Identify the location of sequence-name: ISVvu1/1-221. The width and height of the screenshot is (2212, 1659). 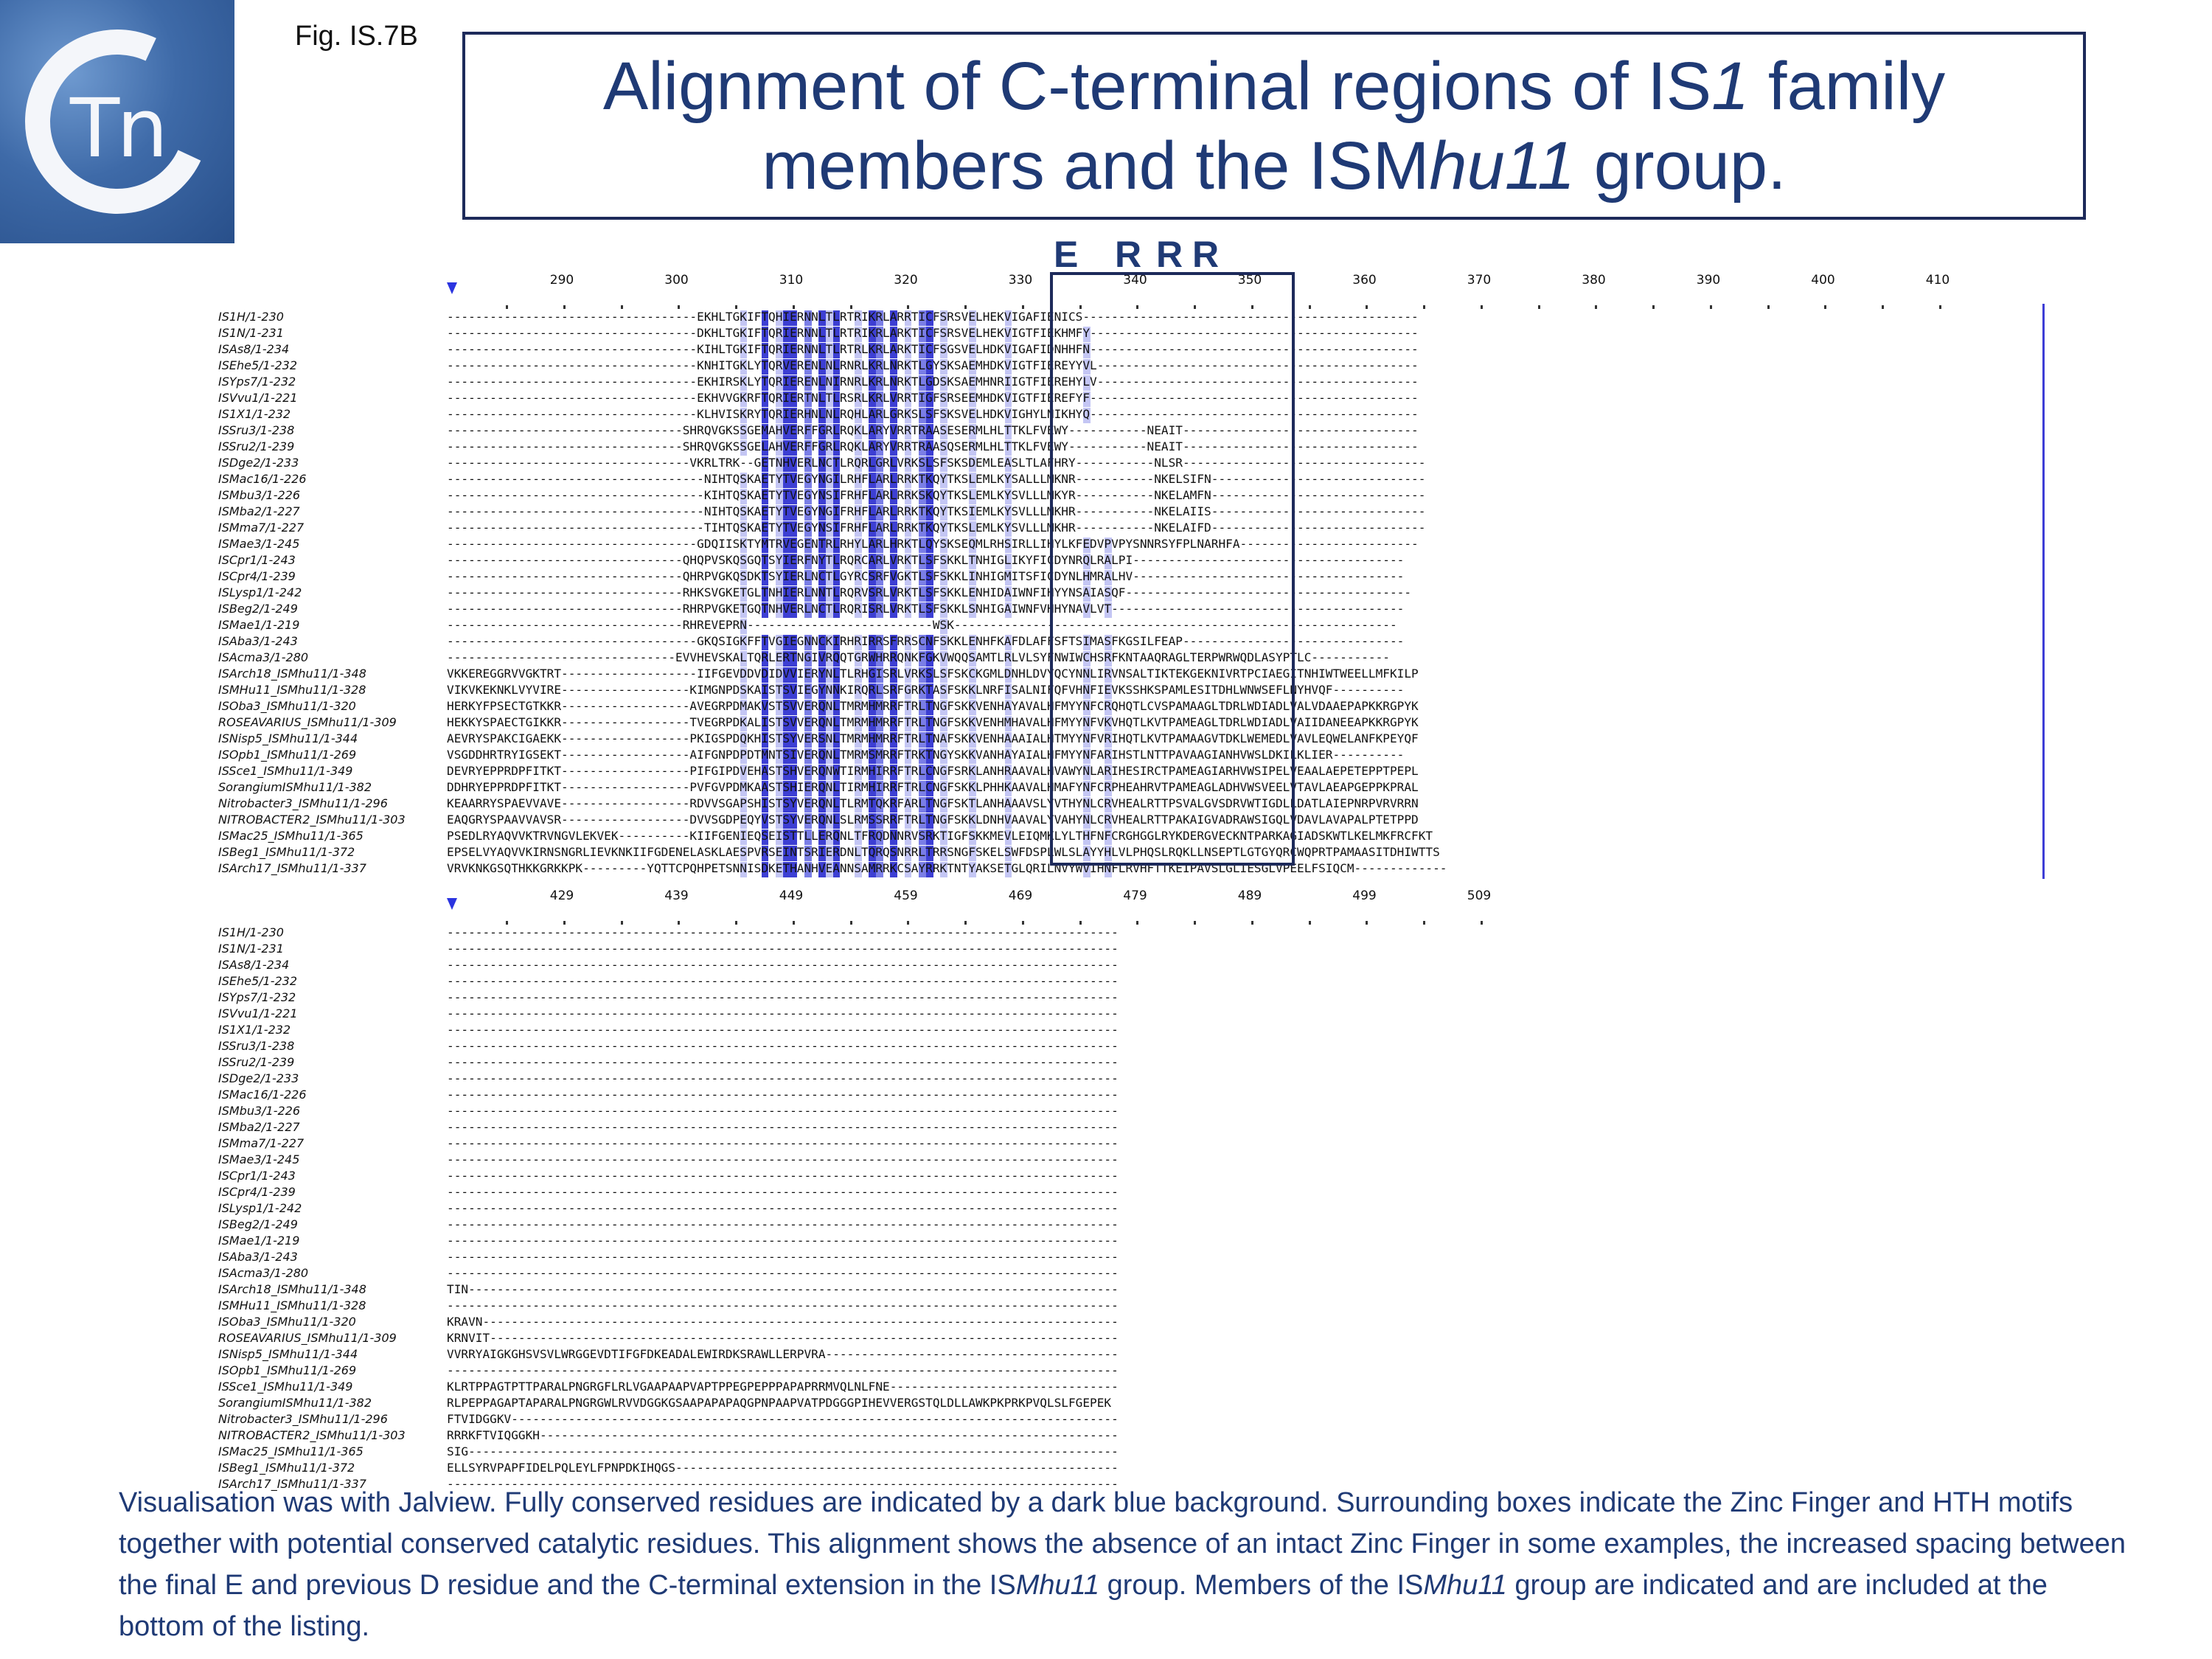
(258, 398).